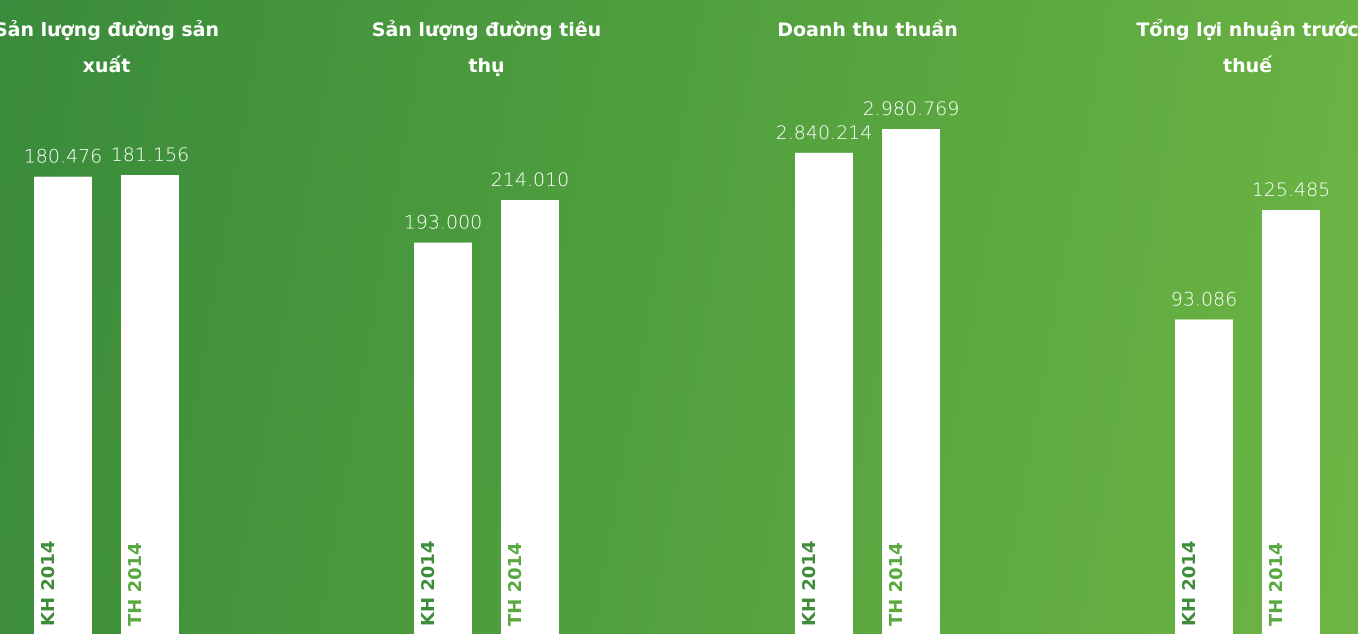 The image size is (1358, 634). I want to click on value-label: 180.476, so click(63, 157).